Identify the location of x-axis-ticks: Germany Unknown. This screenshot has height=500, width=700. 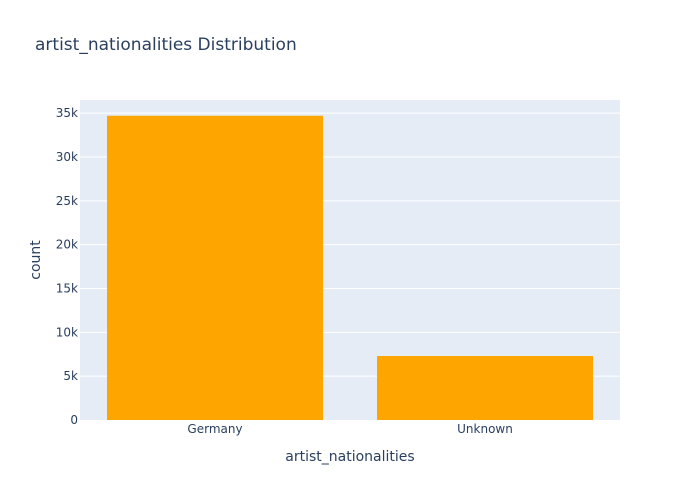
(349, 429).